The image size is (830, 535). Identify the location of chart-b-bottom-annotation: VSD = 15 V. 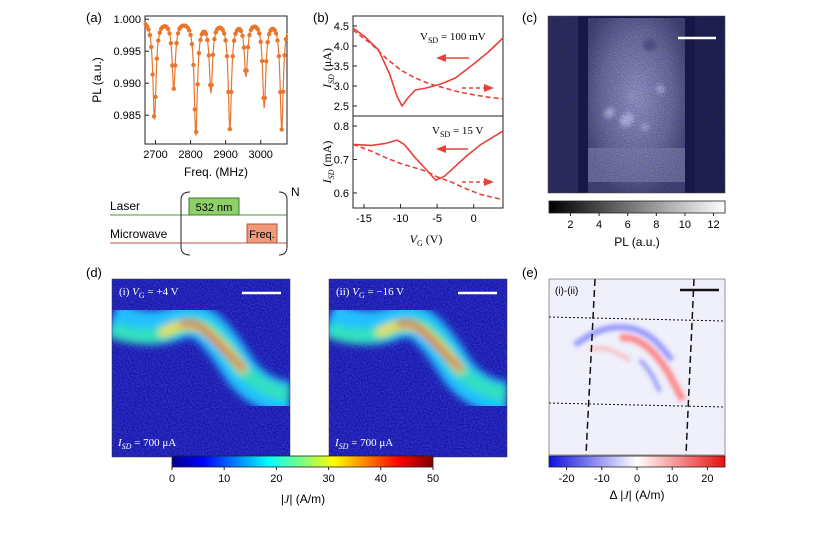
(457, 132).